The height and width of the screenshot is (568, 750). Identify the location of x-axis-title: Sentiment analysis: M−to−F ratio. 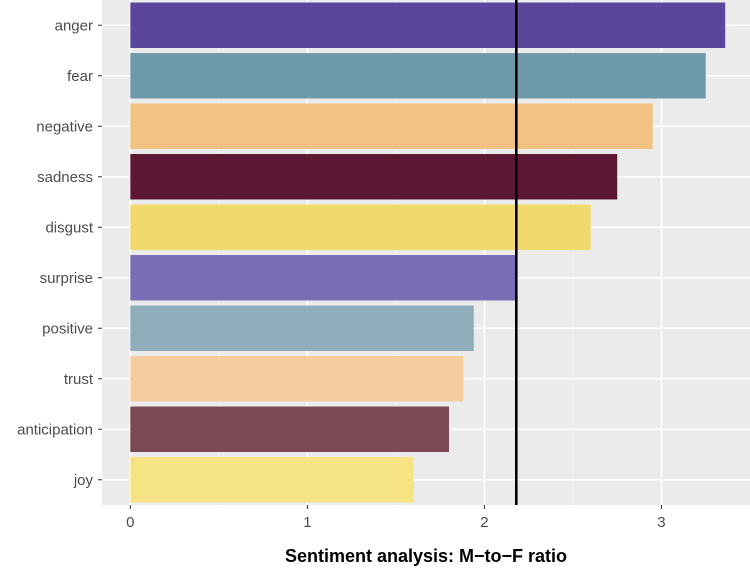
(426, 556).